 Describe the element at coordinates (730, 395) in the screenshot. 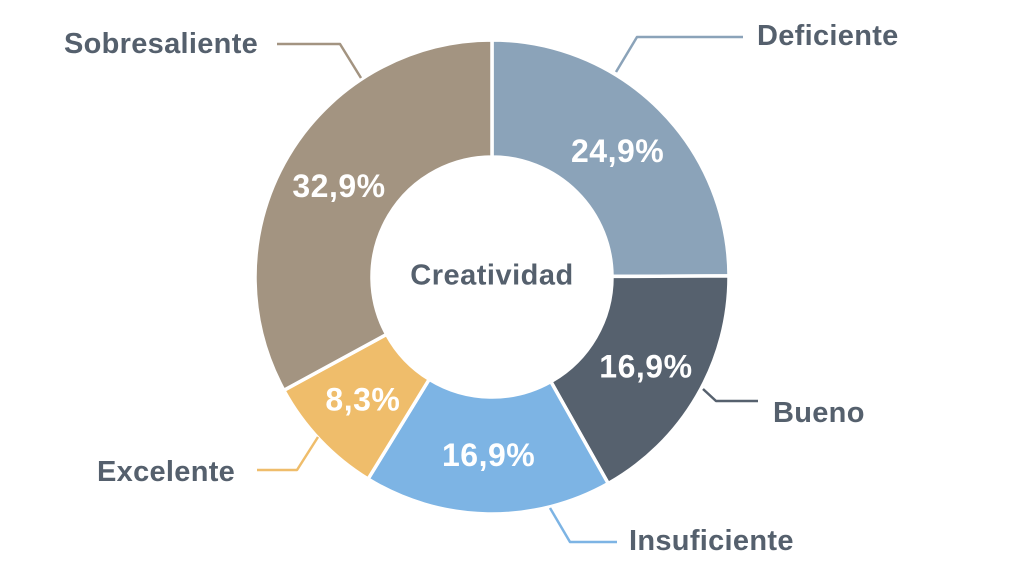

I see `leader-line-bueno` at that location.